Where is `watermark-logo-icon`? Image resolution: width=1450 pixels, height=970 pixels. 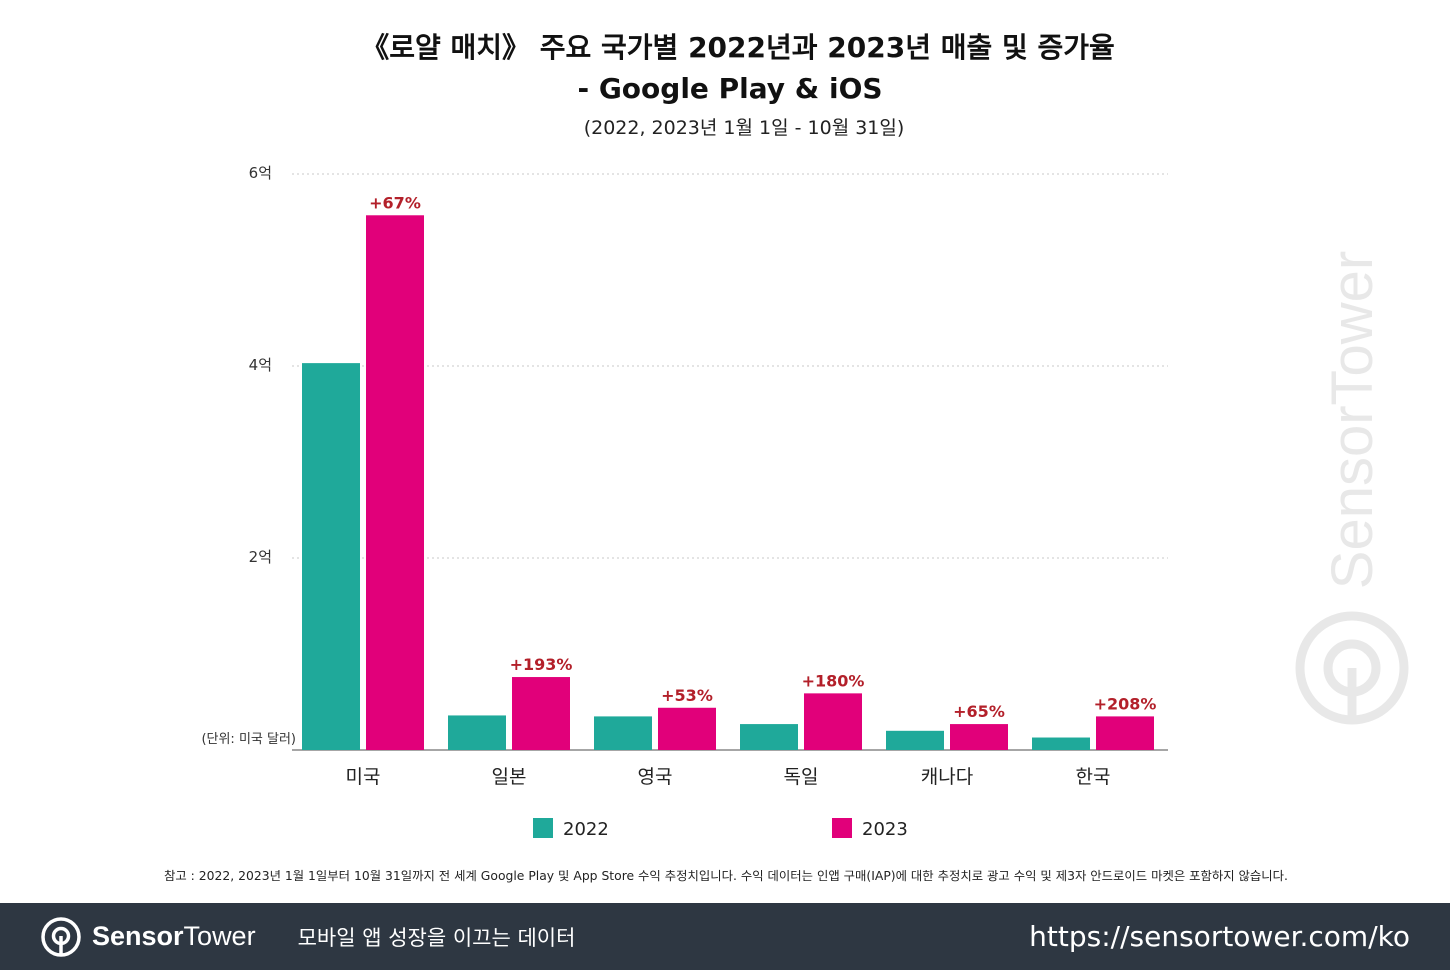
watermark-logo-icon is located at coordinates (1352, 668).